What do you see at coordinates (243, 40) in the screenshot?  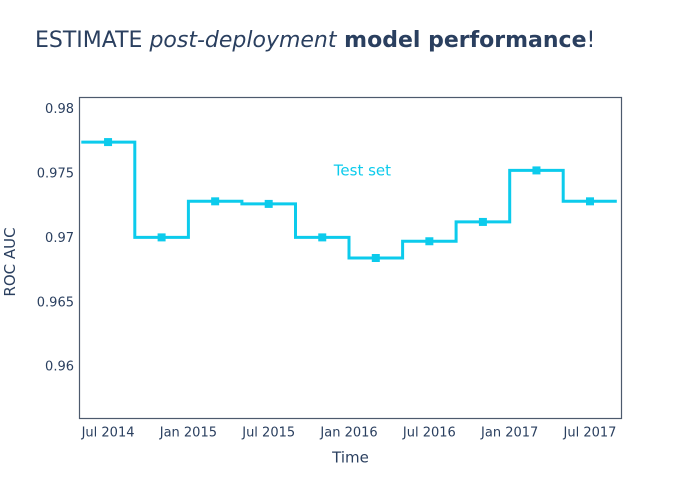 I see `title-text-italic: post-deployment` at bounding box center [243, 40].